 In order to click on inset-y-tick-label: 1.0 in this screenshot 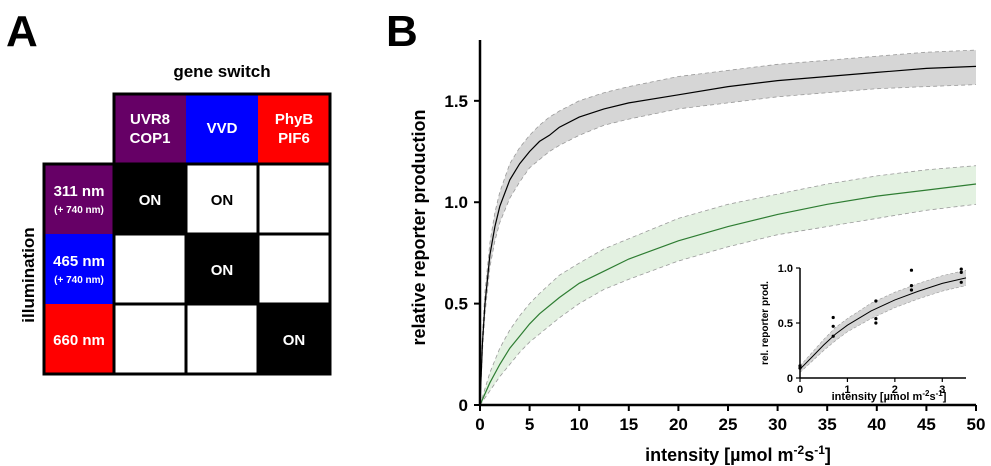, I will do `click(785, 269)`.